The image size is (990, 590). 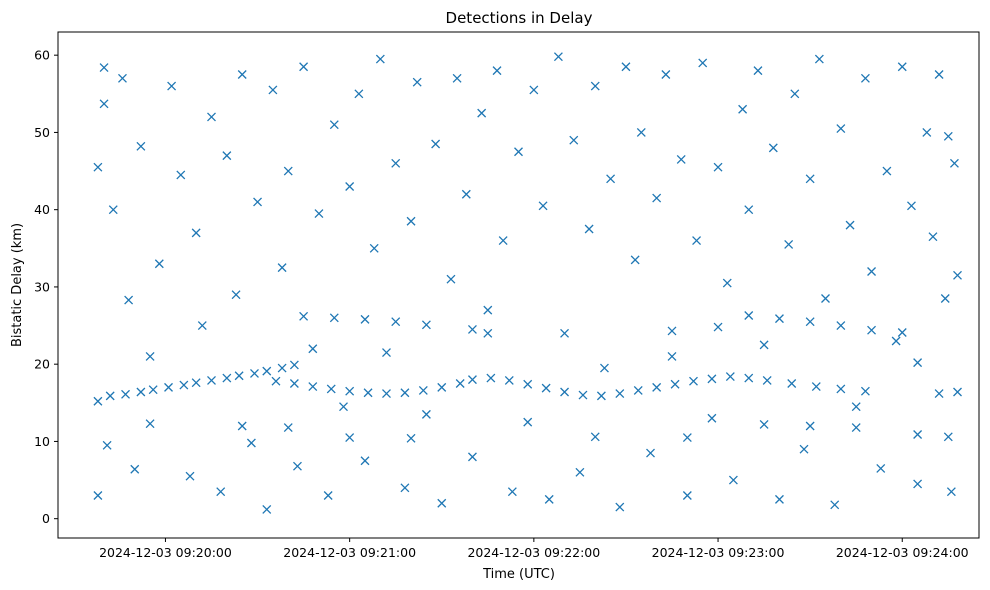 I want to click on y-tick-label: 10, so click(x=42, y=441).